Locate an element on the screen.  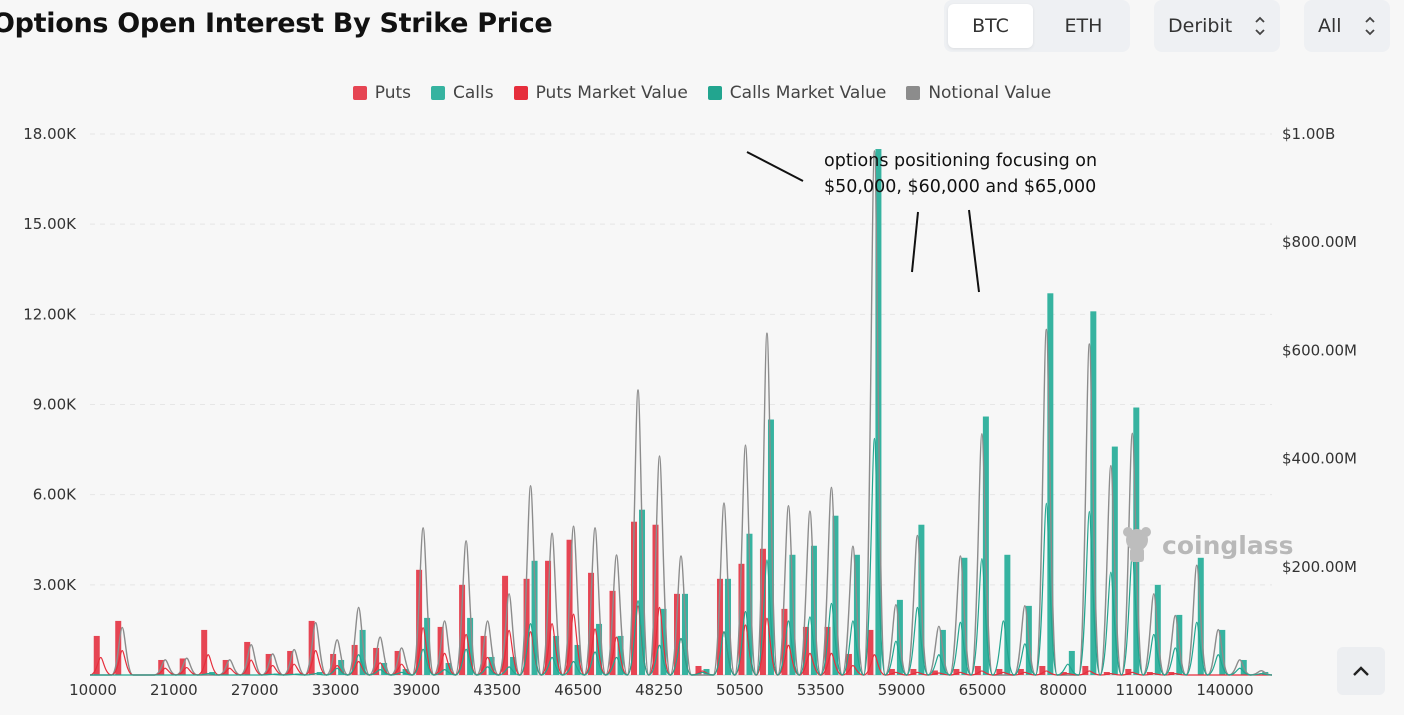
exchange-select-value: Deribit is located at coordinates (1200, 26).